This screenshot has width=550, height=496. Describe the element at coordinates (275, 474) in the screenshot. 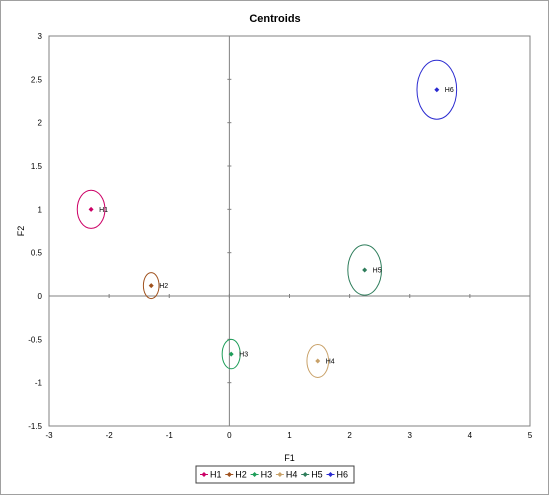

I see `legend-box` at that location.